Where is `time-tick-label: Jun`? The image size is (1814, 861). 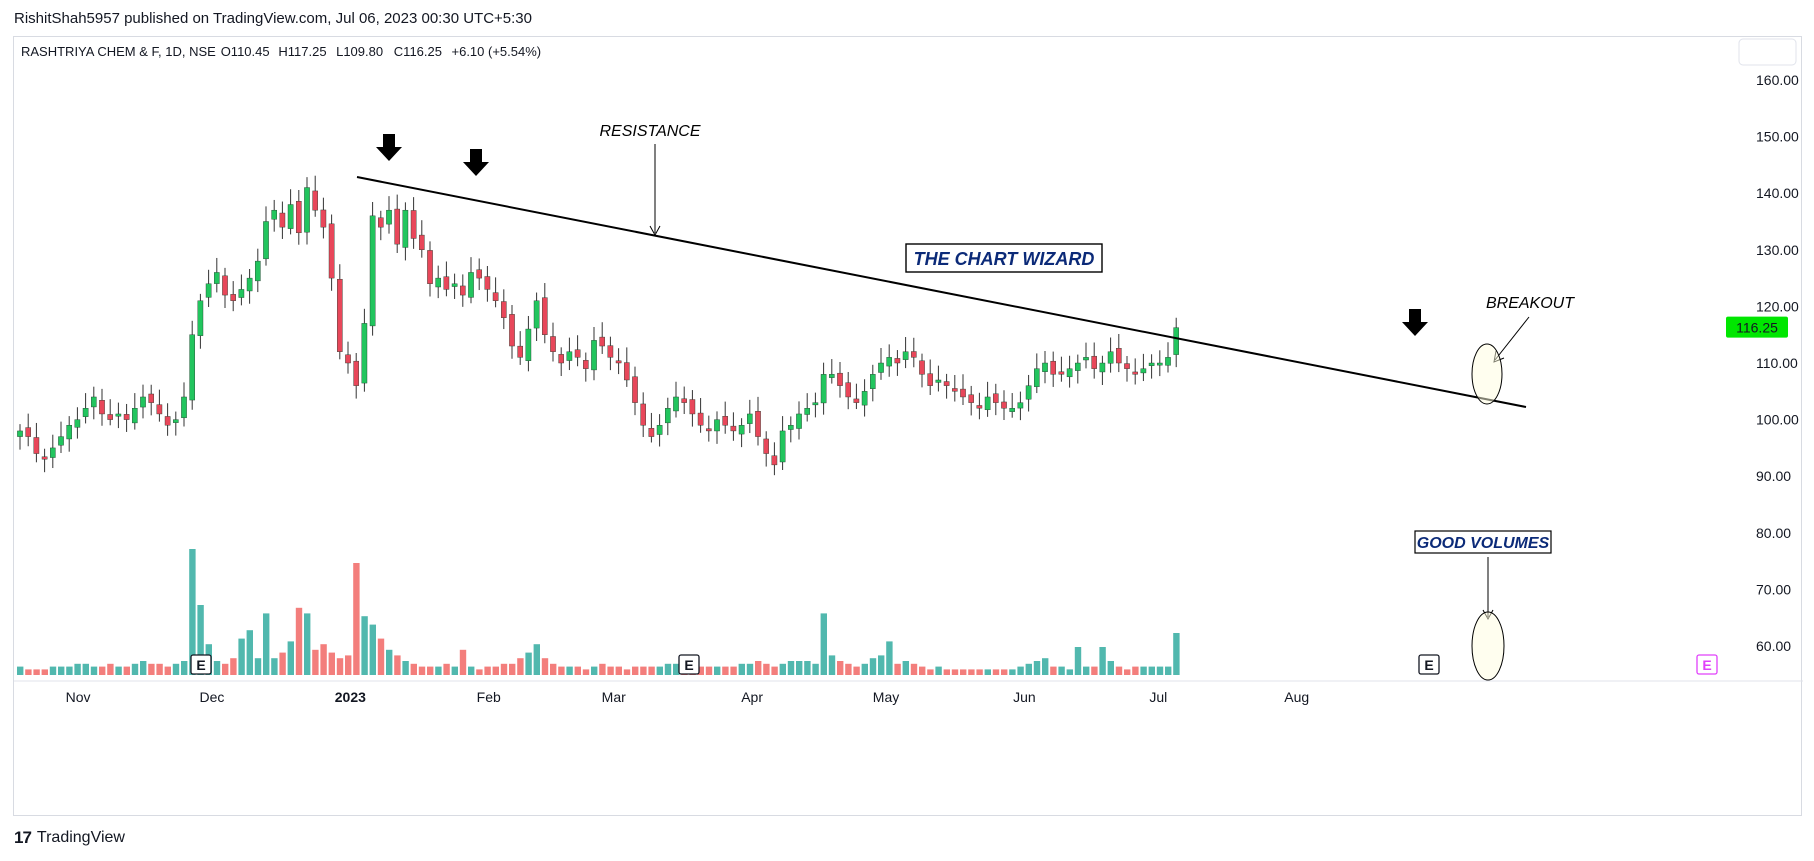 time-tick-label: Jun is located at coordinates (1024, 697).